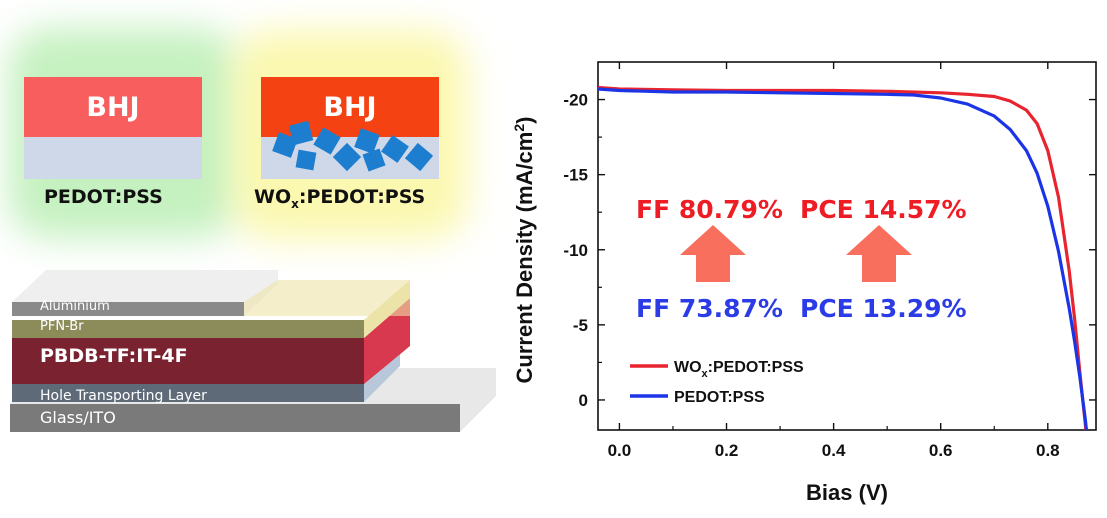  I want to click on y-tick-label: -20, so click(575, 100).